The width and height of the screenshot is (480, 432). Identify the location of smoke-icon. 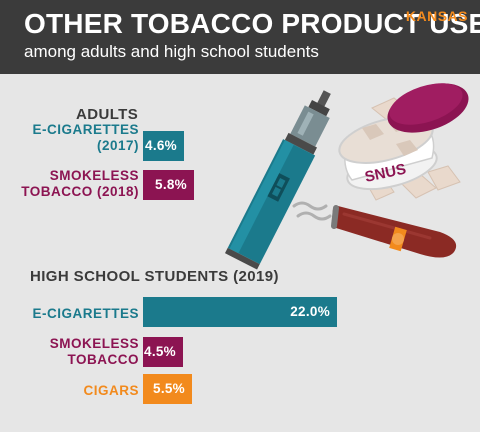
(312, 211).